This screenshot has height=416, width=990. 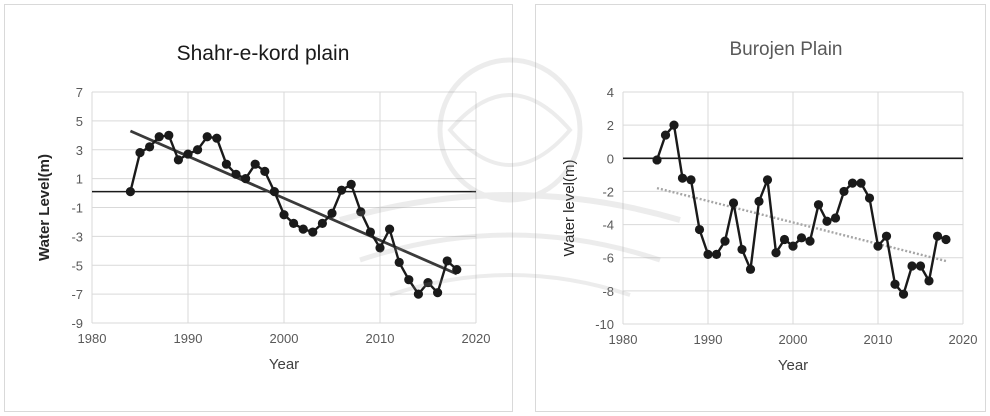 I want to click on y-tick-label: 3, so click(x=79, y=150).